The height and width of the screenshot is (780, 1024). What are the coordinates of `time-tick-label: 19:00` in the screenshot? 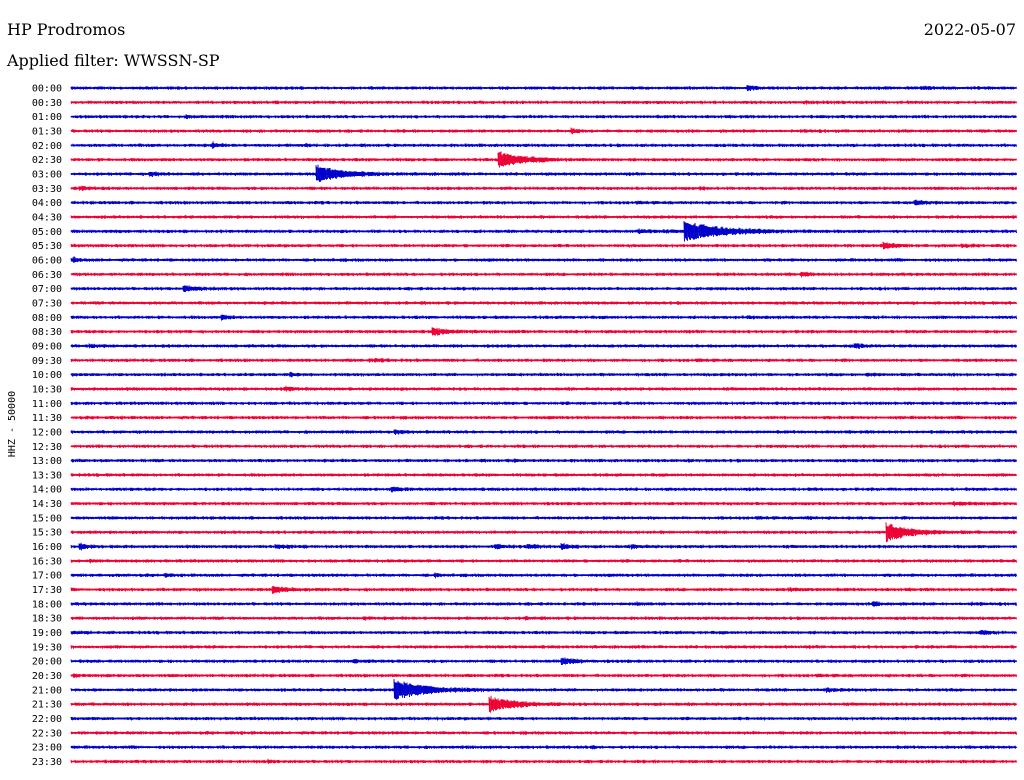 It's located at (47, 633).